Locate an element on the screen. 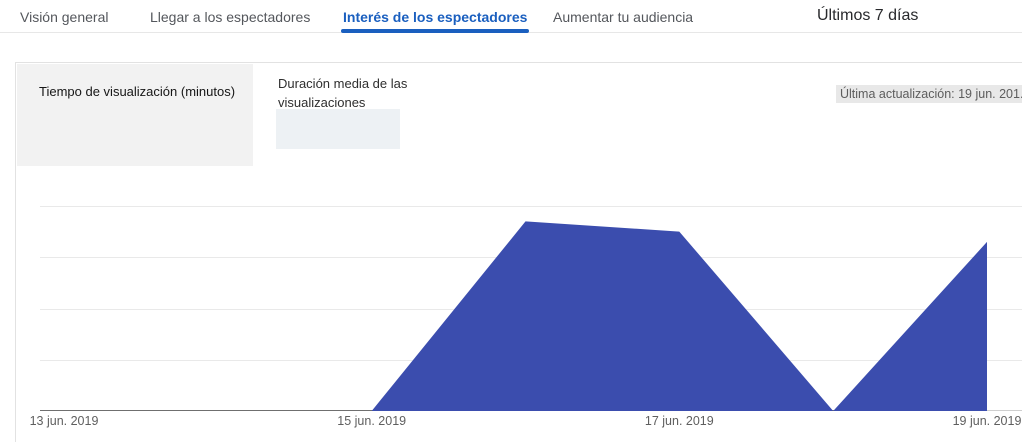 The width and height of the screenshot is (1022, 442). last-update-text: Última actualización: 19 jun. 201. is located at coordinates (929, 94).